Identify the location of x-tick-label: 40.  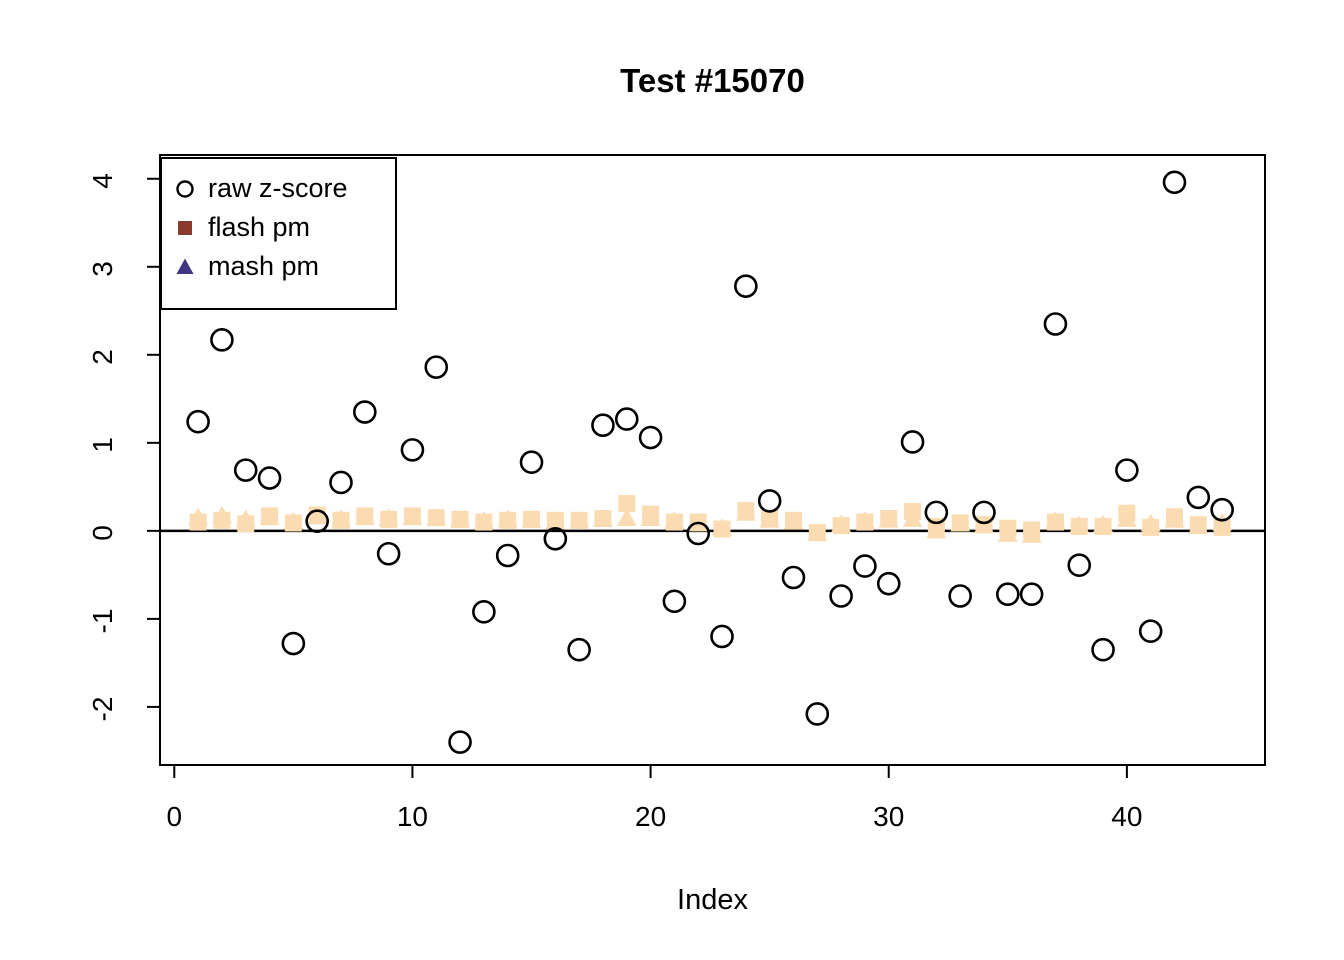
(1127, 816).